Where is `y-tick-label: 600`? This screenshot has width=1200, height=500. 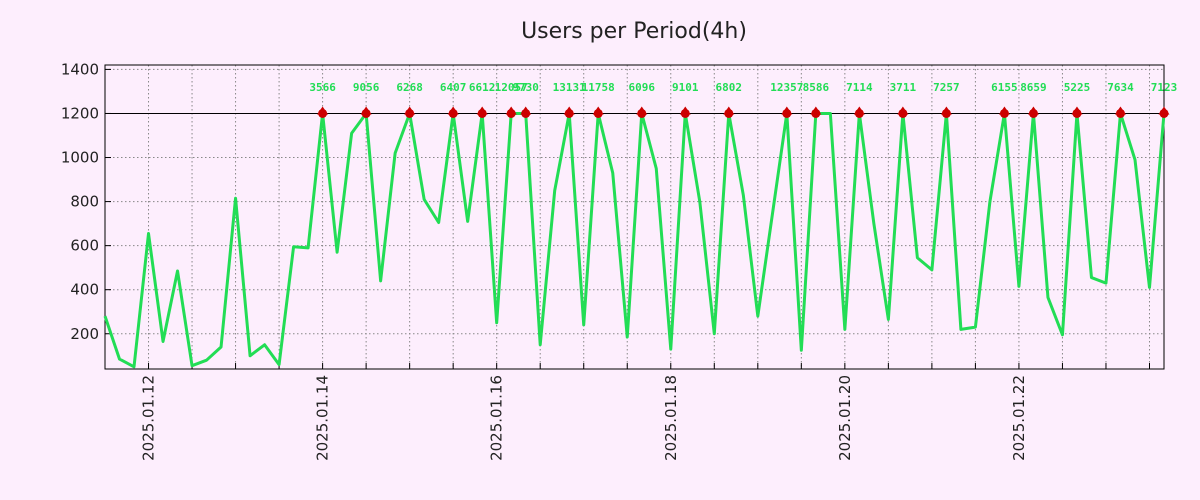 y-tick-label: 600 is located at coordinates (84, 246).